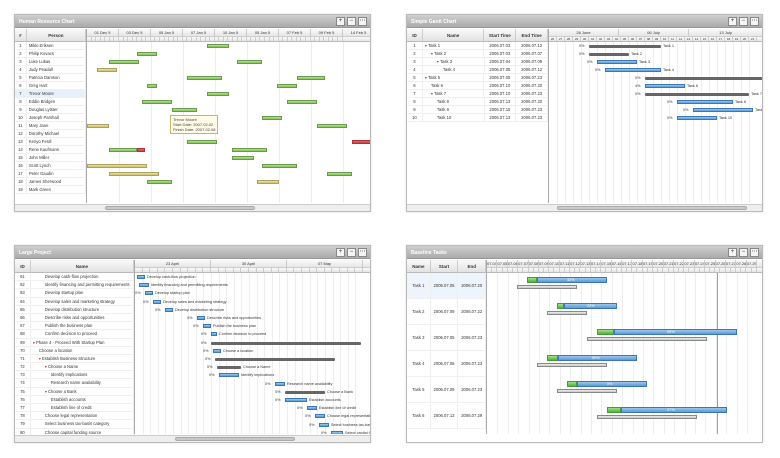 The image size is (780, 458). What do you see at coordinates (50, 54) in the screenshot?
I see `table-row: 2 Philip Kovacs` at bounding box center [50, 54].